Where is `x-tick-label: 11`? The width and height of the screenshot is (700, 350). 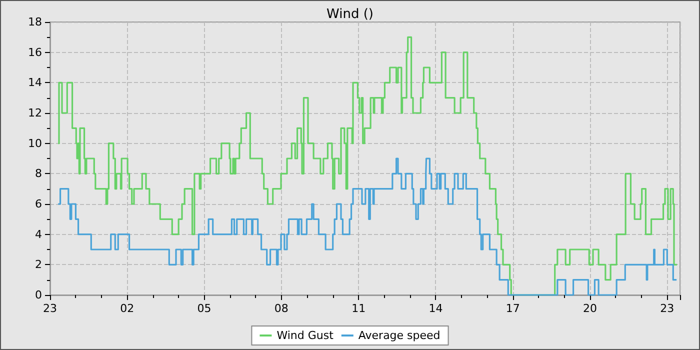
x-tick-label: 11 is located at coordinates (359, 308).